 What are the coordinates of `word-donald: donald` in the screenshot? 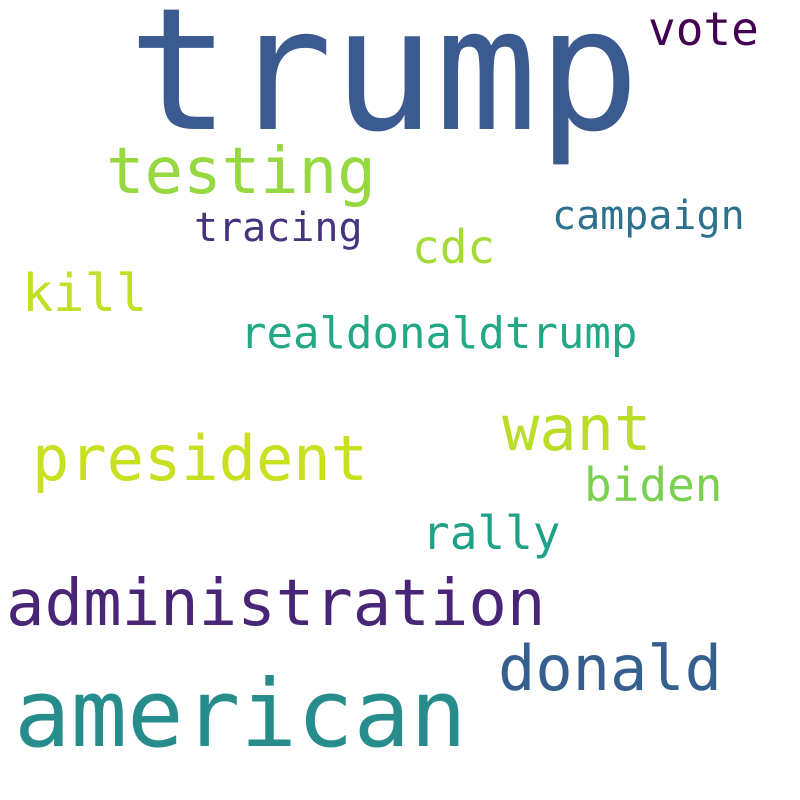 It's located at (610, 668).